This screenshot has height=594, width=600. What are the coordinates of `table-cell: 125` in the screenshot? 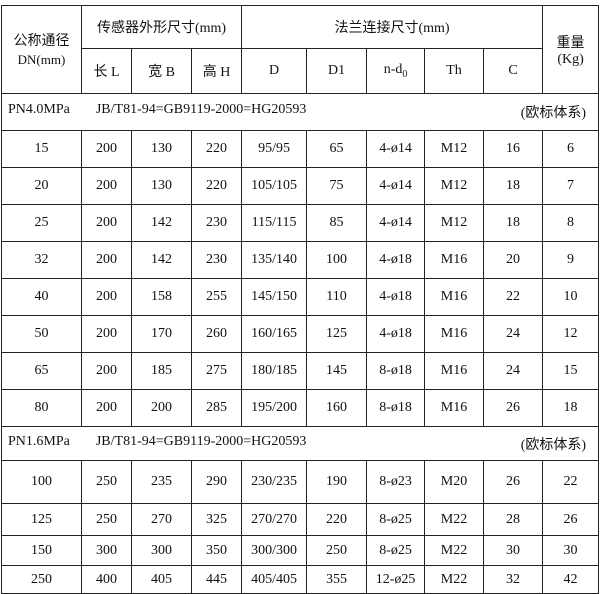 It's located at (41, 519).